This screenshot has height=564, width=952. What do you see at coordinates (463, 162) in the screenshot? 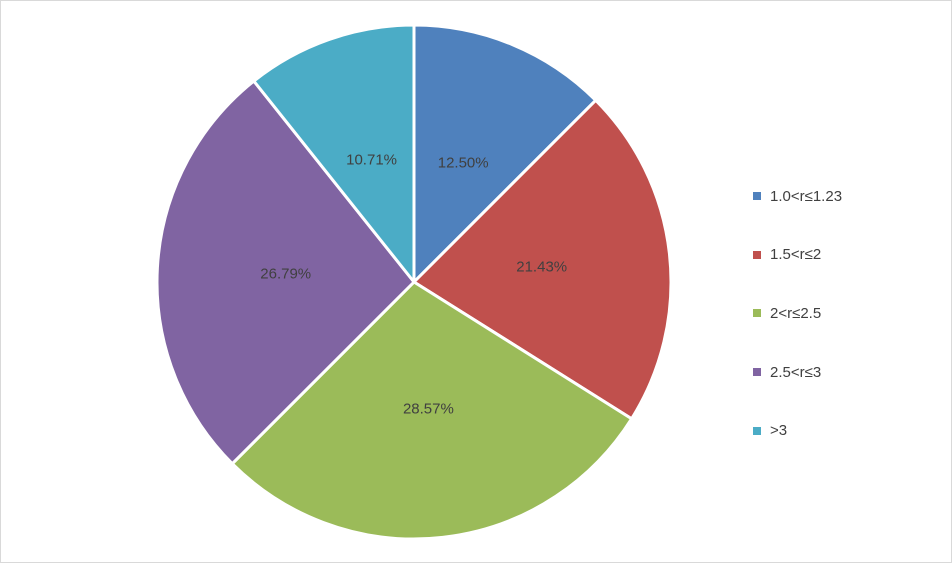
I see `slice-data-label: 12.50%` at bounding box center [463, 162].